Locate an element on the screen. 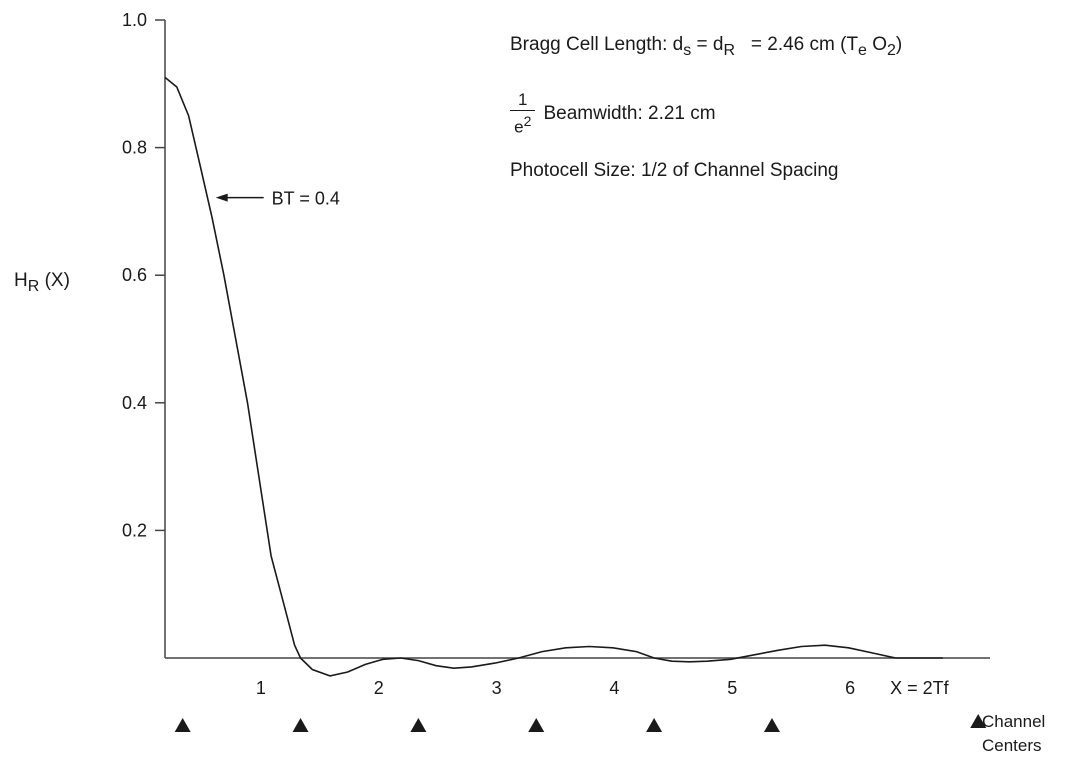  y-tick-label: 0.8 is located at coordinates (134, 148).